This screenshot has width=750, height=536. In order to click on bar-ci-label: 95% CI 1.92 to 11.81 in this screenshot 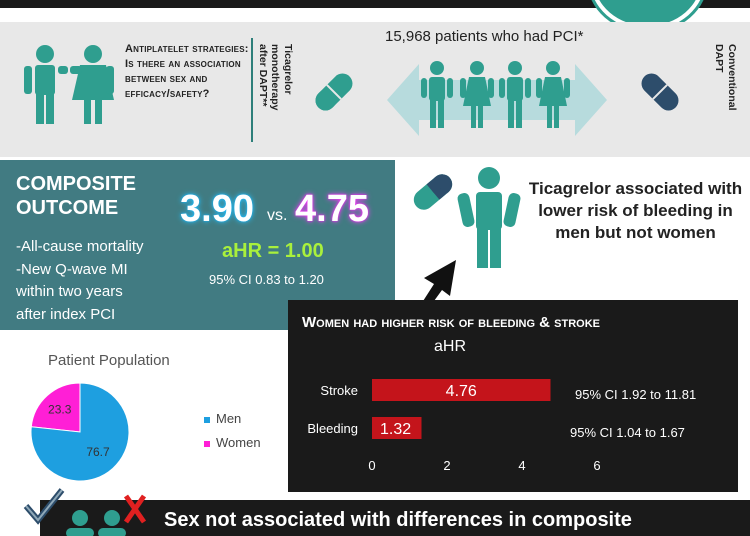, I will do `click(635, 394)`.